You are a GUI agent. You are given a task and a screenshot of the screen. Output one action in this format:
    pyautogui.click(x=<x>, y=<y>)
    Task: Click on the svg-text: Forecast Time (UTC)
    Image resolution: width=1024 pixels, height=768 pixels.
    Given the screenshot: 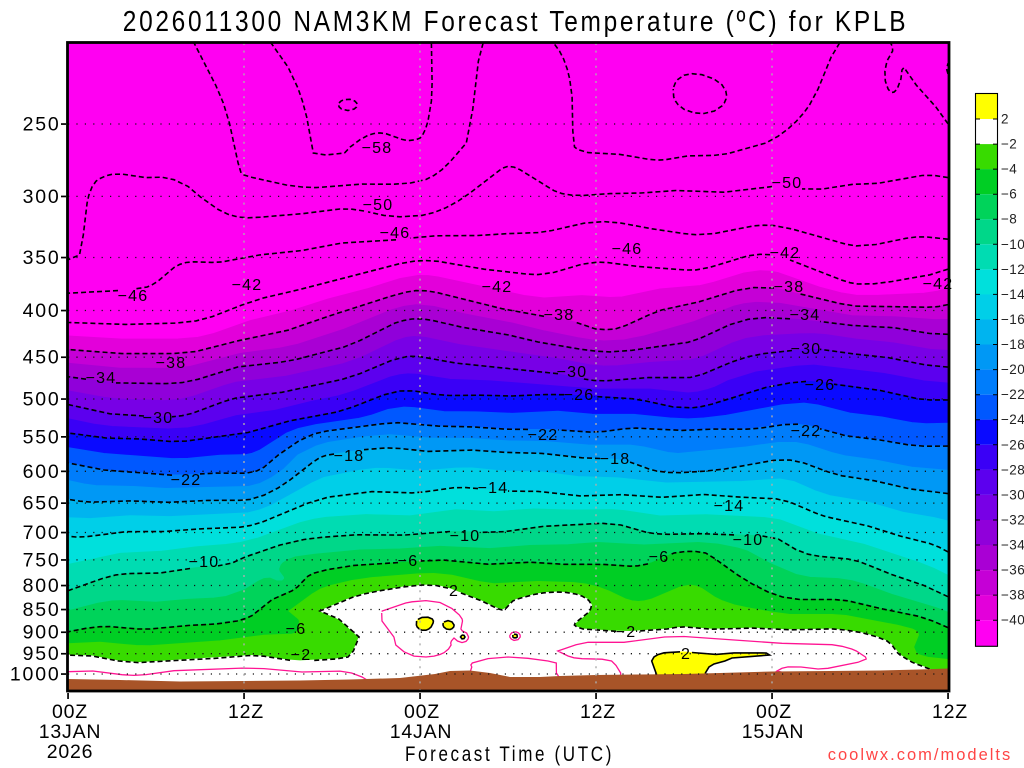 What is the action you would take?
    pyautogui.click(x=509, y=754)
    